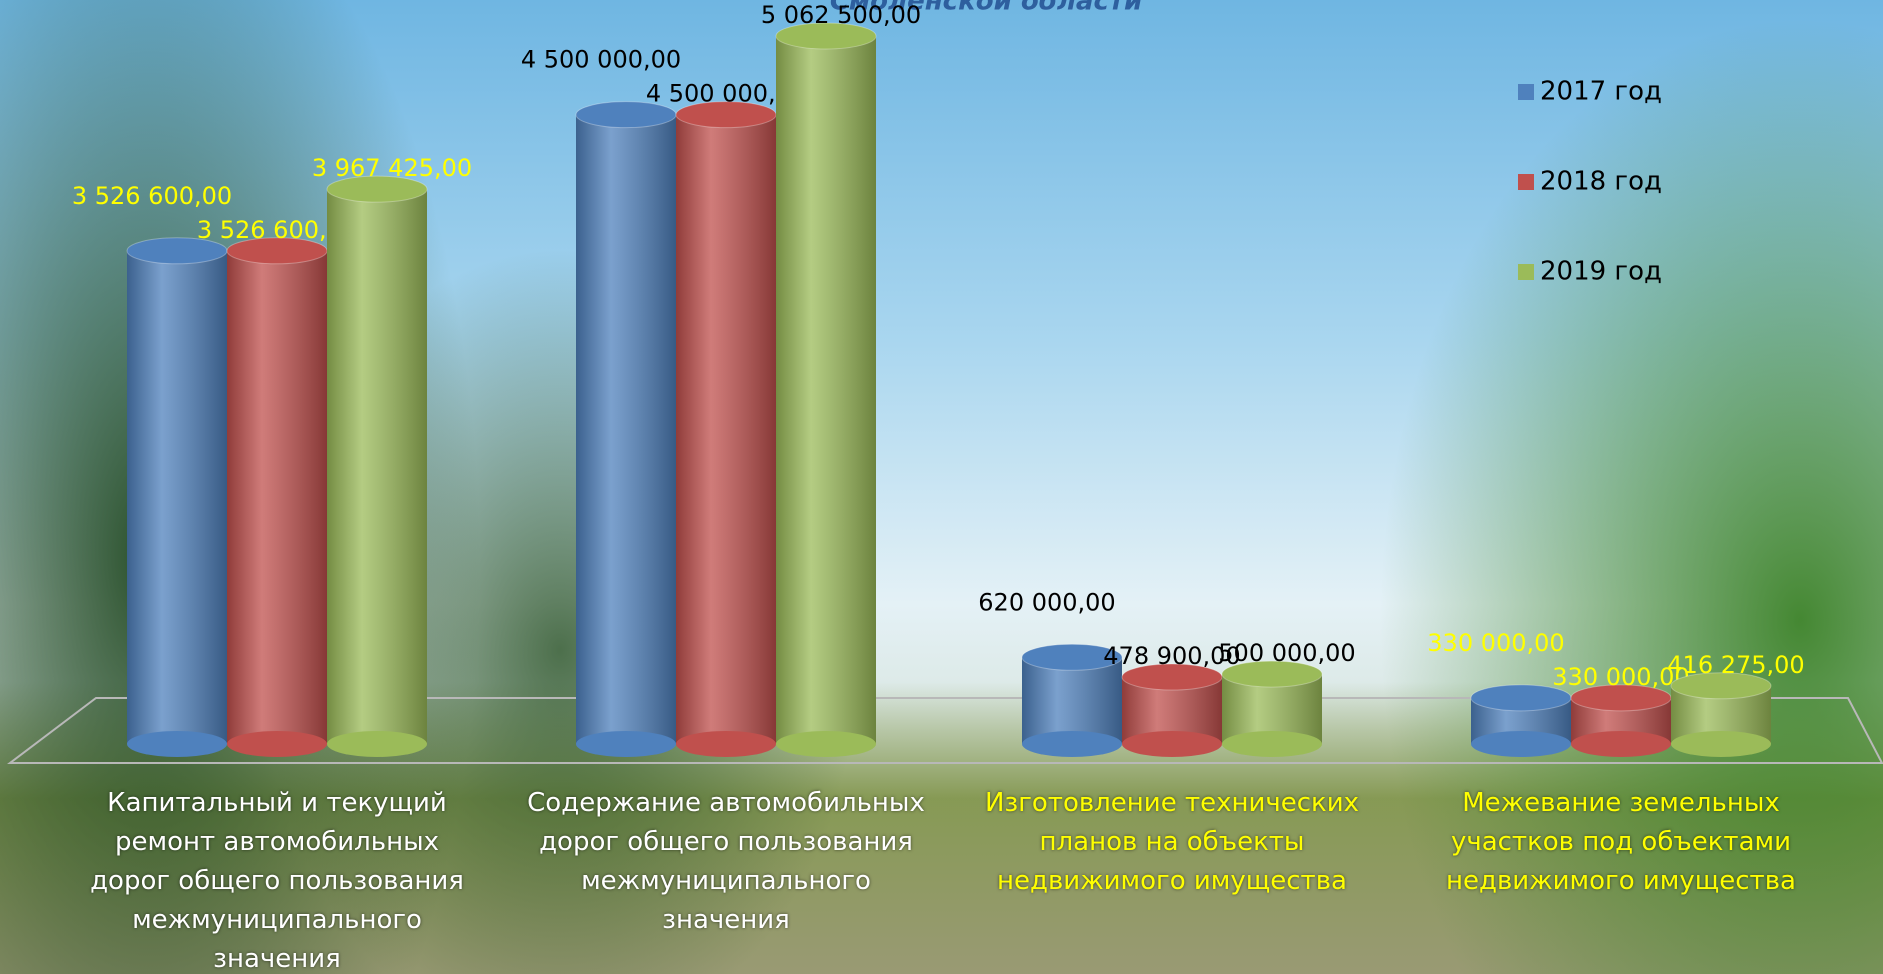 The width and height of the screenshot is (1883, 974). Describe the element at coordinates (1171, 656) in the screenshot. I see `data-label: 478 900,00` at that location.